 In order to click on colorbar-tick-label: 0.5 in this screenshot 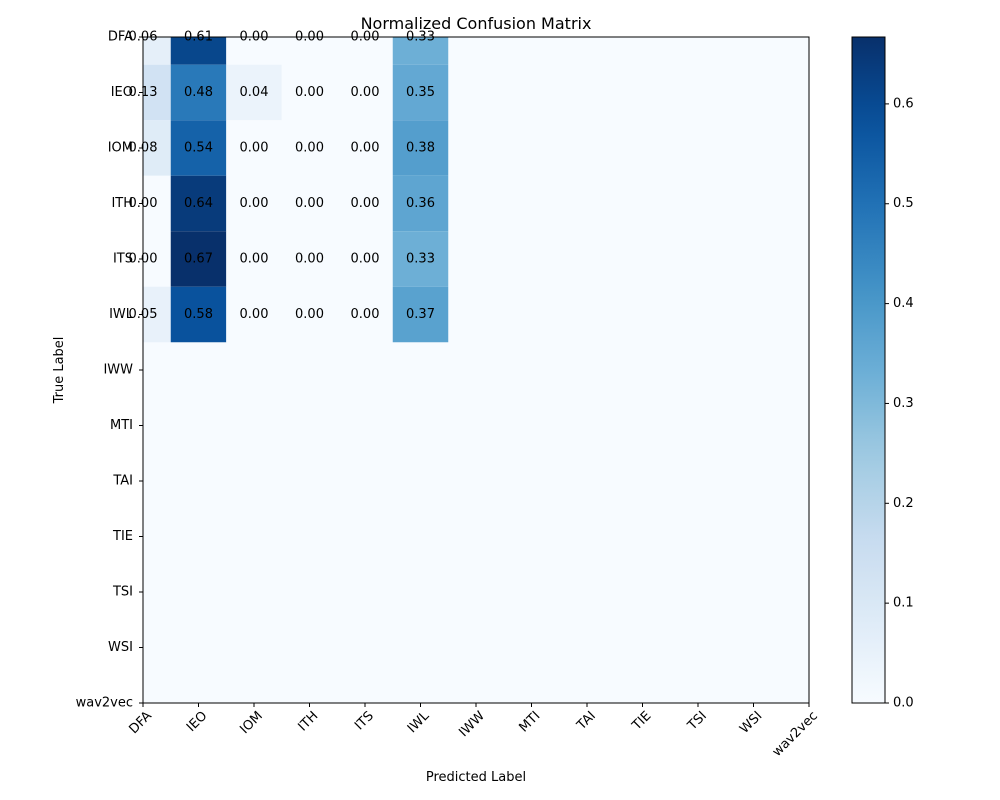, I will do `click(903, 203)`.